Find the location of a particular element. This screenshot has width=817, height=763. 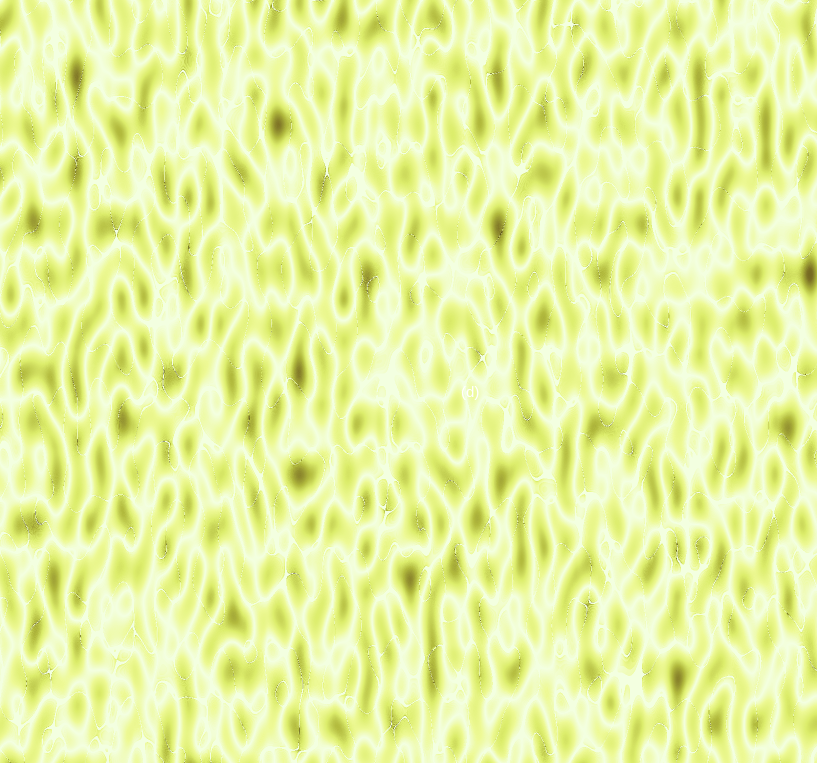

x-tick-label: -100 is located at coordinates (567, 317).